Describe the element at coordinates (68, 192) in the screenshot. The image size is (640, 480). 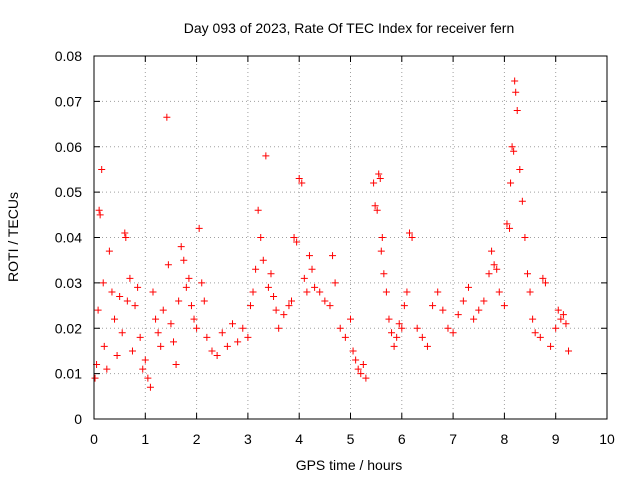
I see `y-tick-label: 0.05` at that location.